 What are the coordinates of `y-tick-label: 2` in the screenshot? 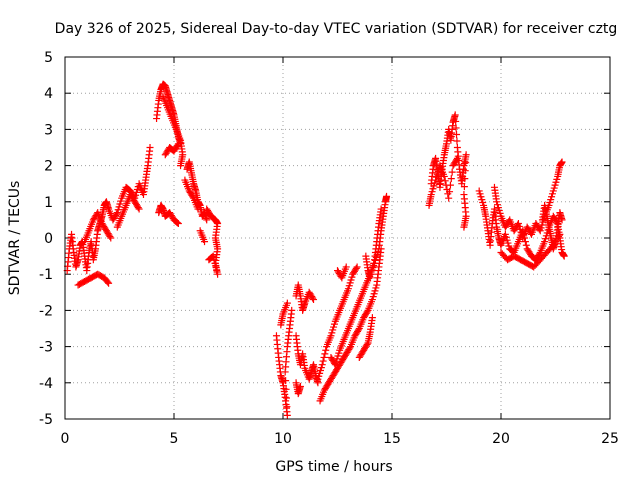 It's located at (48, 167).